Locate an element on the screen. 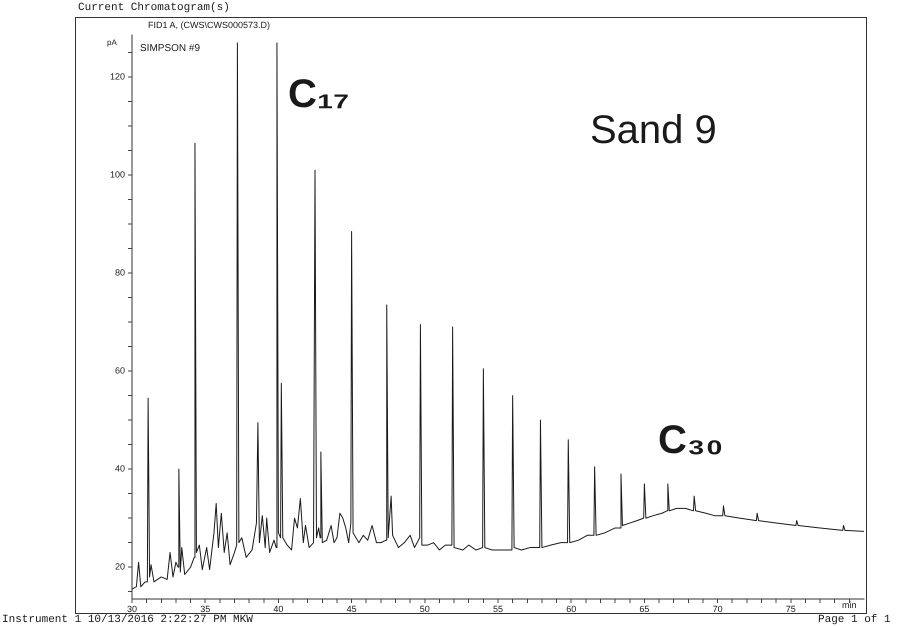 This screenshot has height=627, width=919. x-tick-label: 75 is located at coordinates (791, 609).